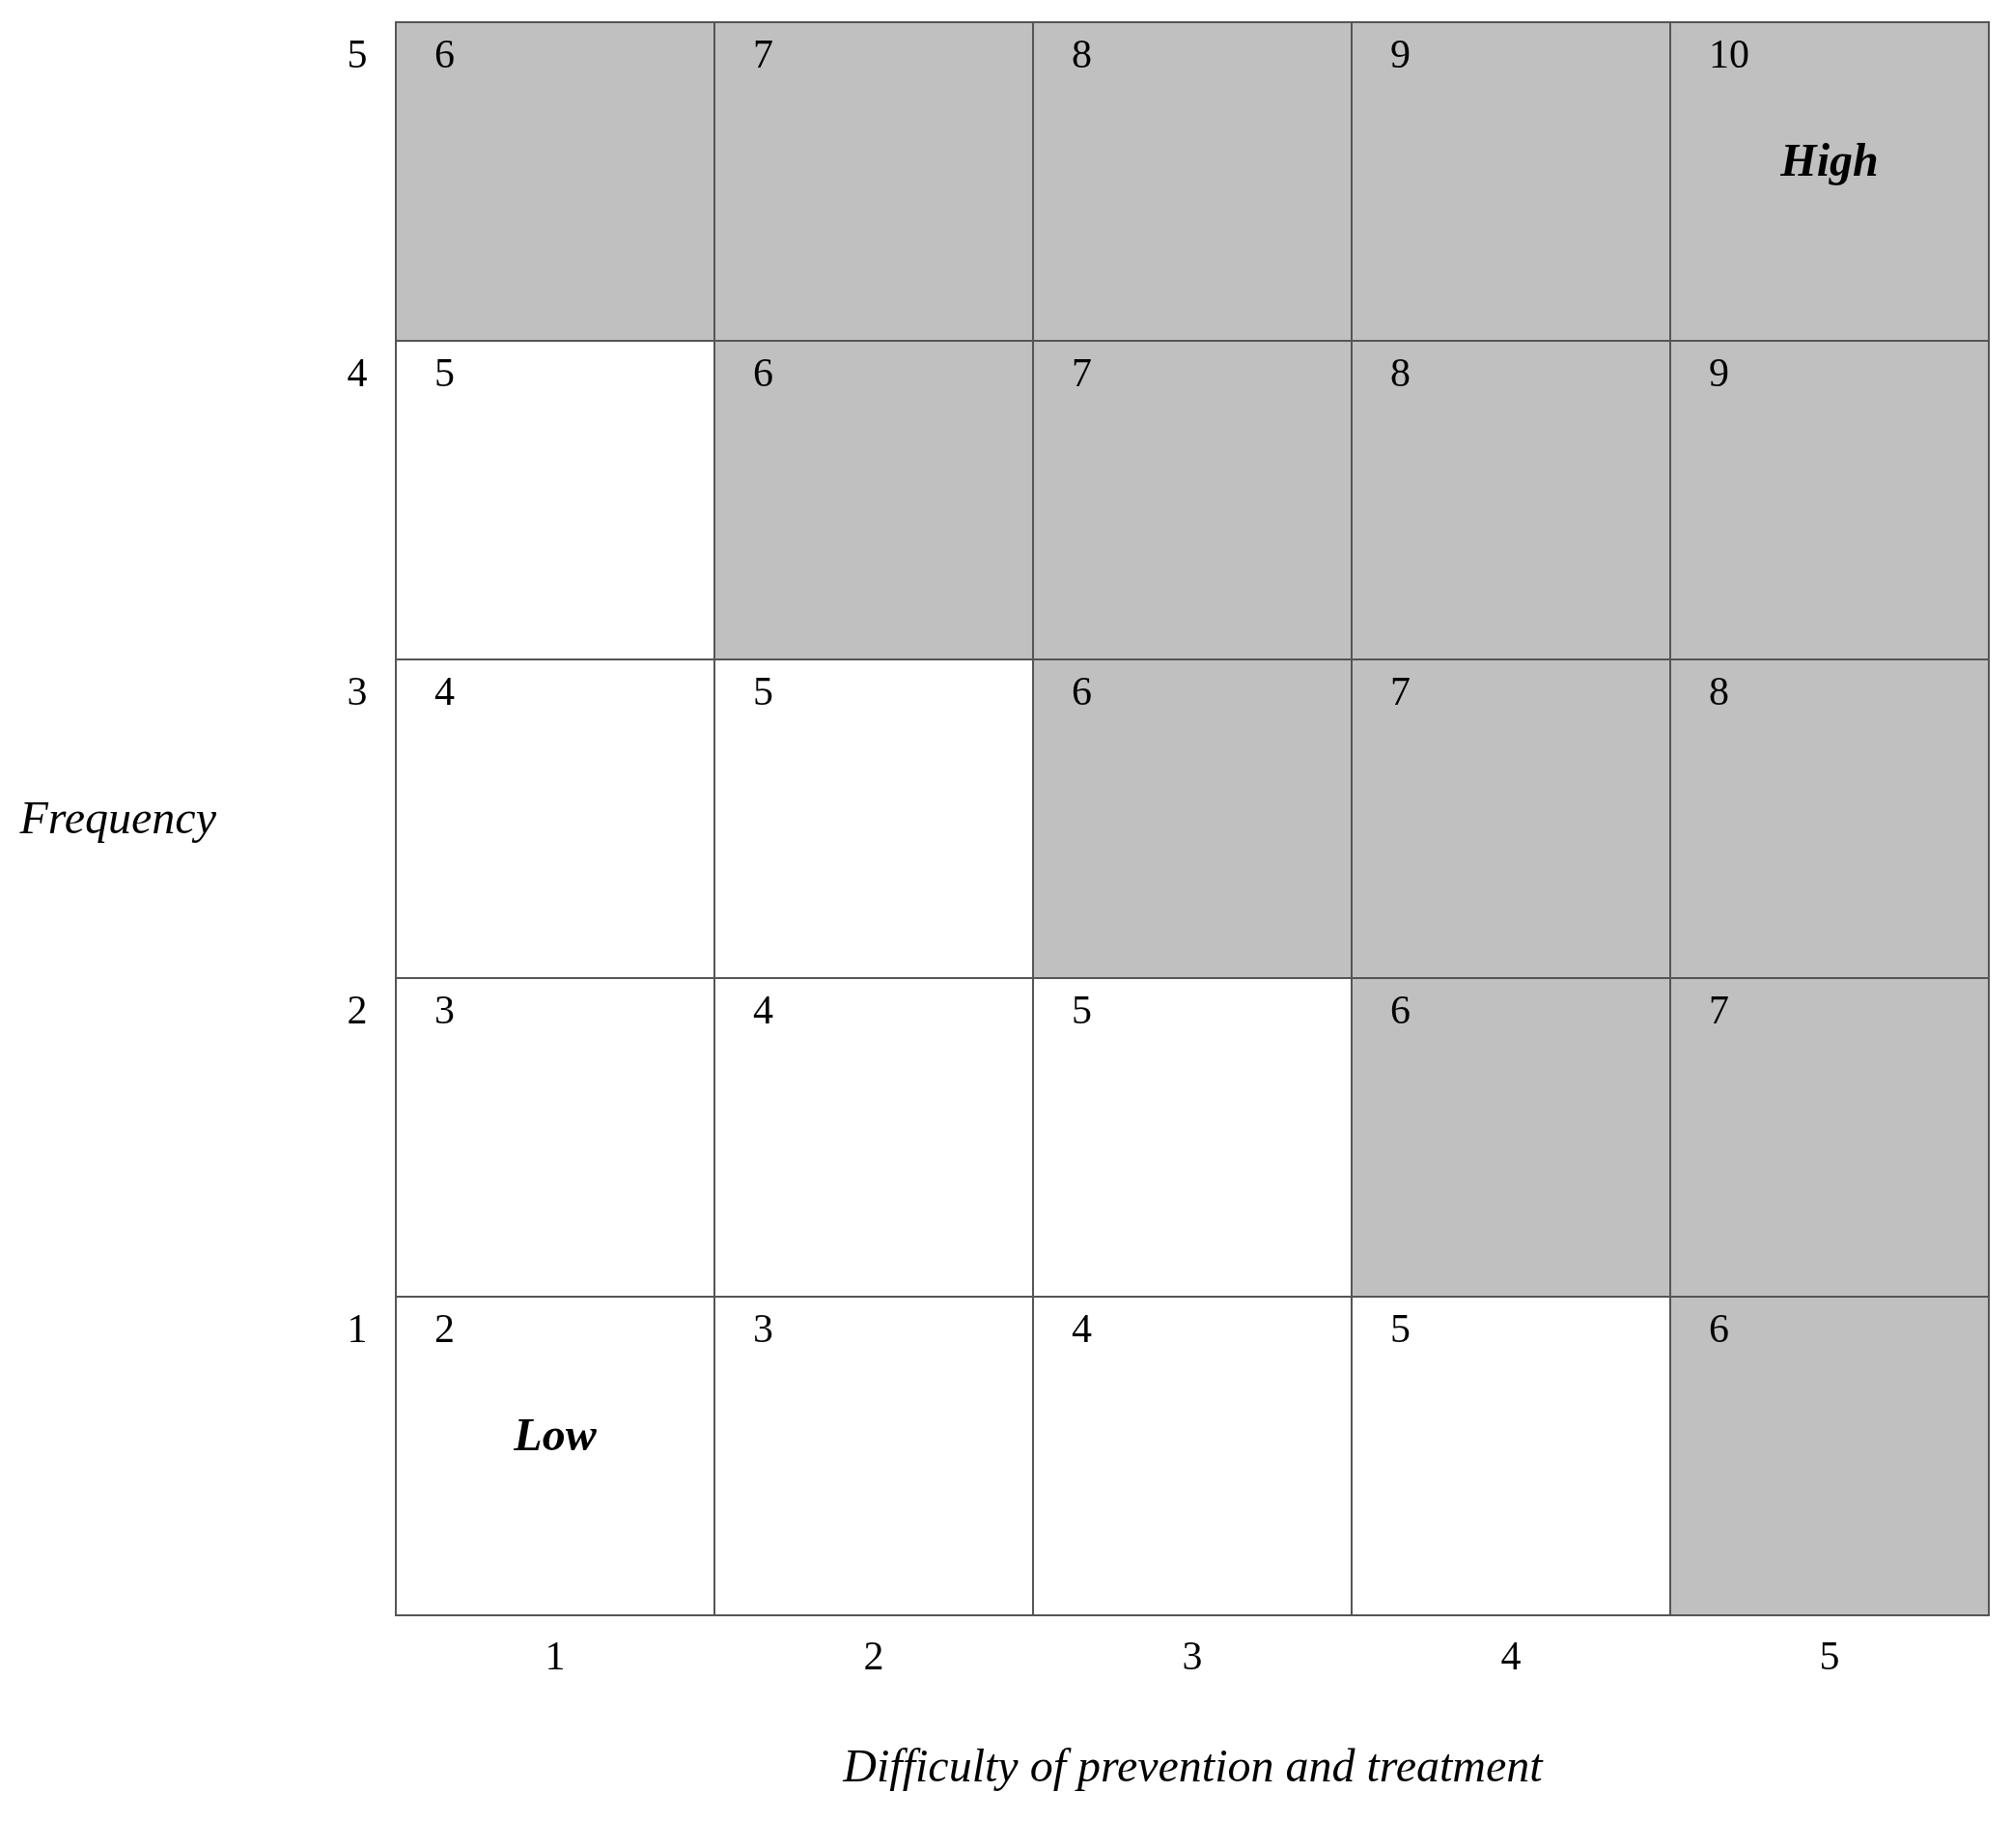  Describe the element at coordinates (358, 373) in the screenshot. I see `y-tick-label: 4` at that location.